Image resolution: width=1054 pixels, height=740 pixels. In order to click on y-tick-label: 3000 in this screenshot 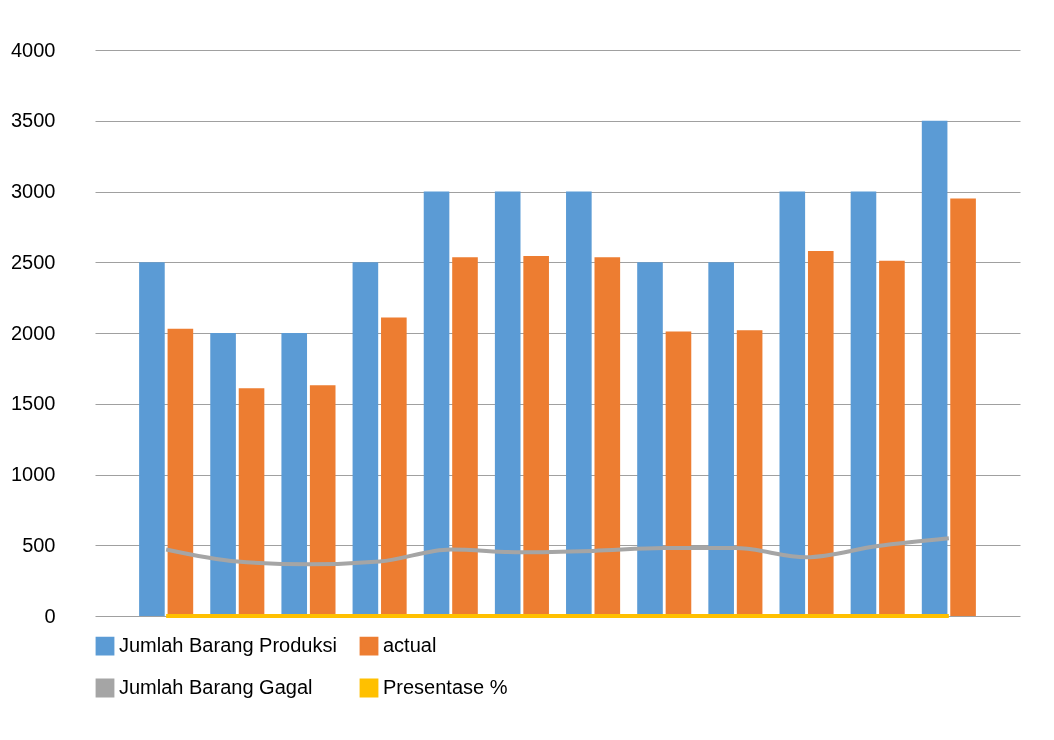, I will do `click(33, 191)`.